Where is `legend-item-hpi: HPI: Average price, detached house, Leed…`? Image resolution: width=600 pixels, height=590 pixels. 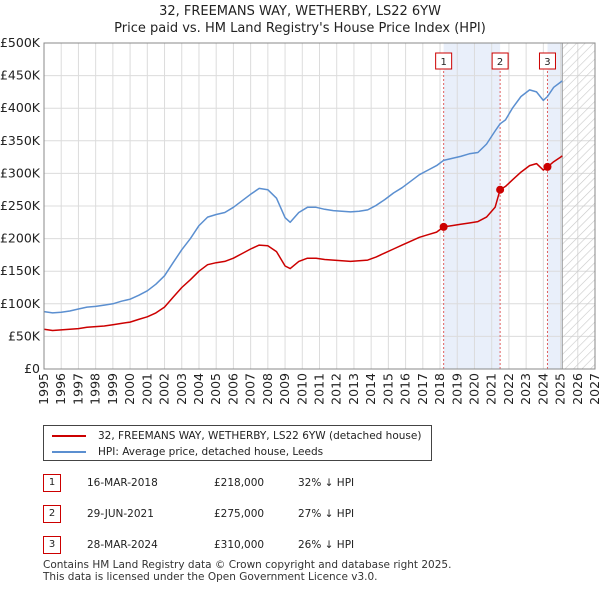 legend-item-hpi: HPI: Average price, detached house, Leed… is located at coordinates (187, 452).